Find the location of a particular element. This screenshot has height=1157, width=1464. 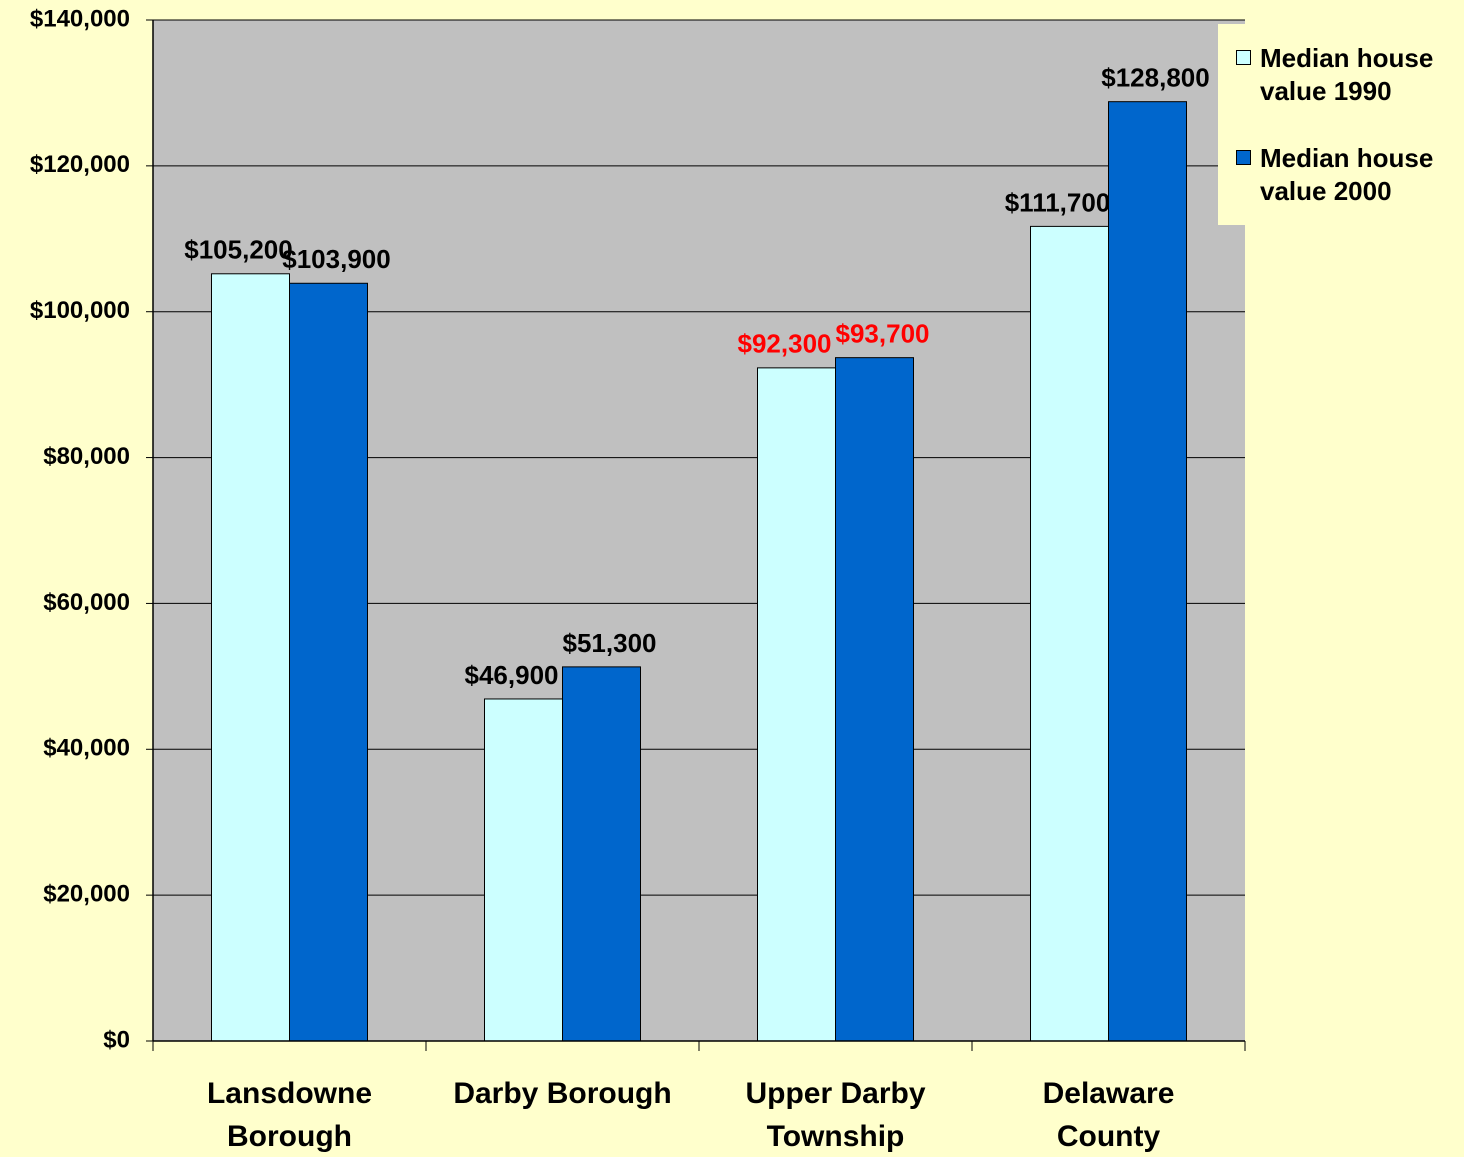

y-tick-label: $140,000 is located at coordinates (80, 18).